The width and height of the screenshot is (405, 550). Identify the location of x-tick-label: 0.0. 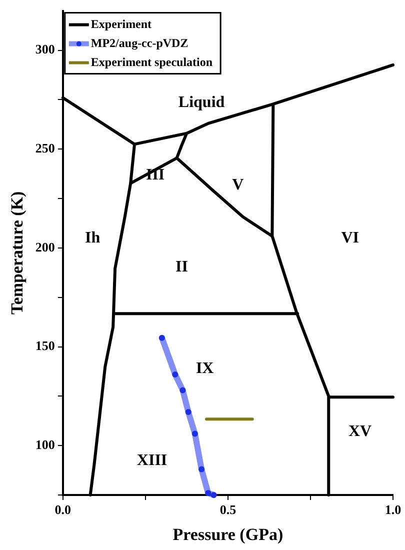
(63, 510).